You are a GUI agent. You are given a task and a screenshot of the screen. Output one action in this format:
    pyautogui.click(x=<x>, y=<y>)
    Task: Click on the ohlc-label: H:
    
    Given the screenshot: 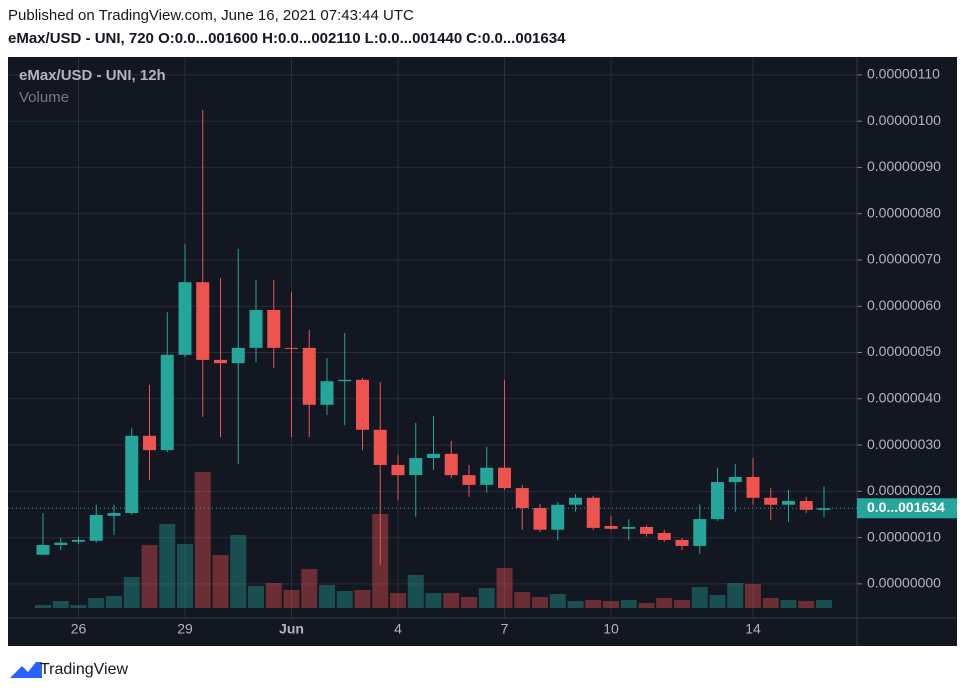 What is the action you would take?
    pyautogui.click(x=270, y=38)
    